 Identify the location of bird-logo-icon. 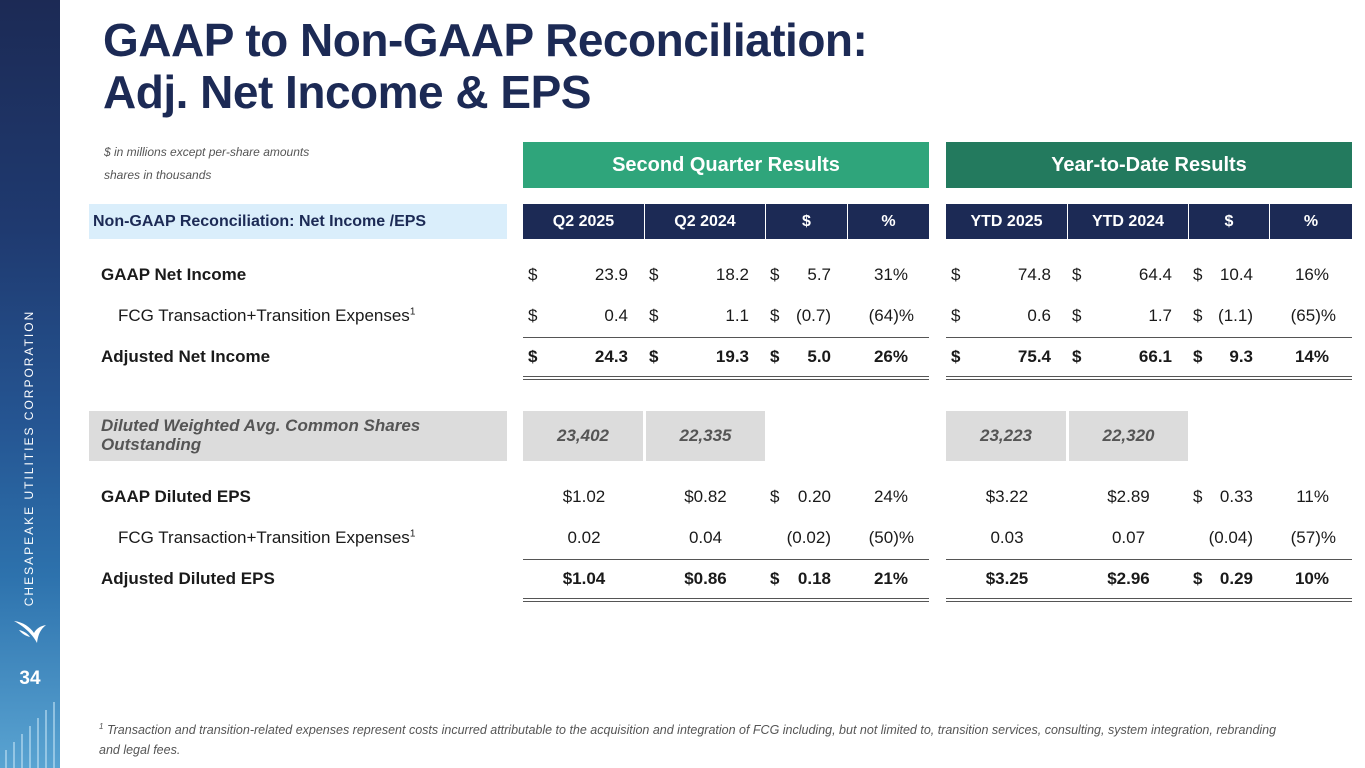
(30, 632).